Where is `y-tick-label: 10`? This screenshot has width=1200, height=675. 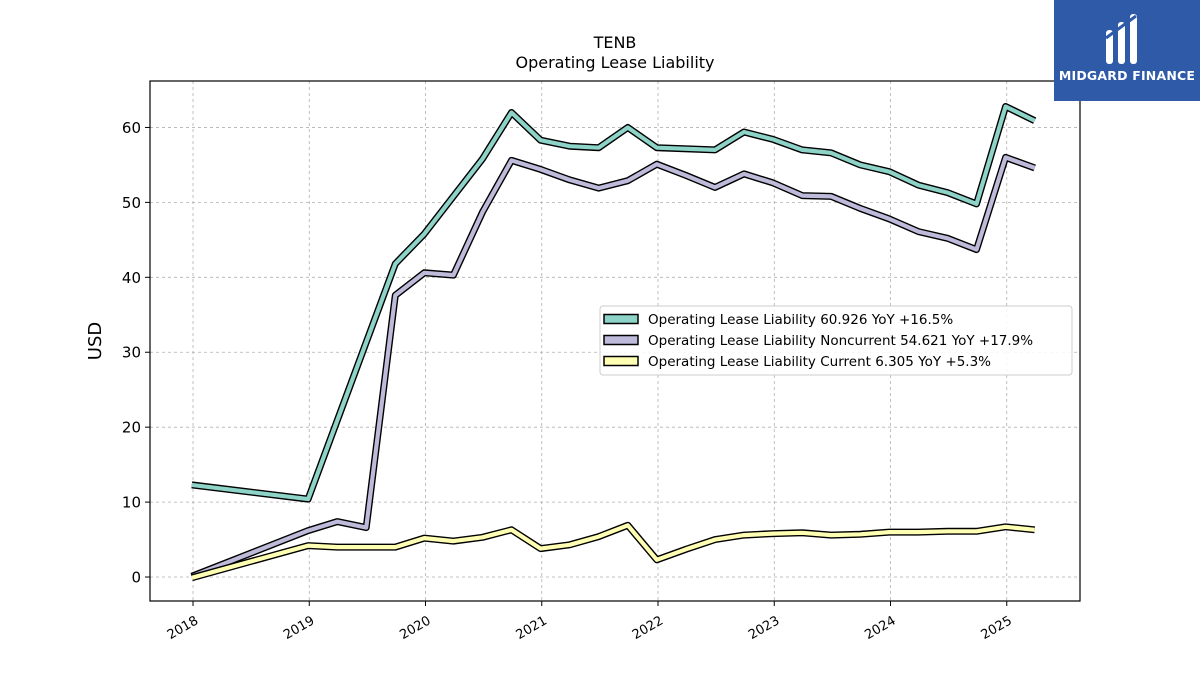
y-tick-label: 10 is located at coordinates (131, 503).